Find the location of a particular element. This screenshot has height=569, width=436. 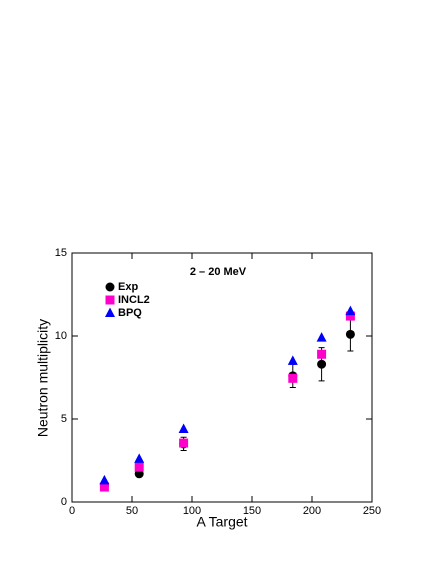

legend-label: Exp is located at coordinates (128, 287).